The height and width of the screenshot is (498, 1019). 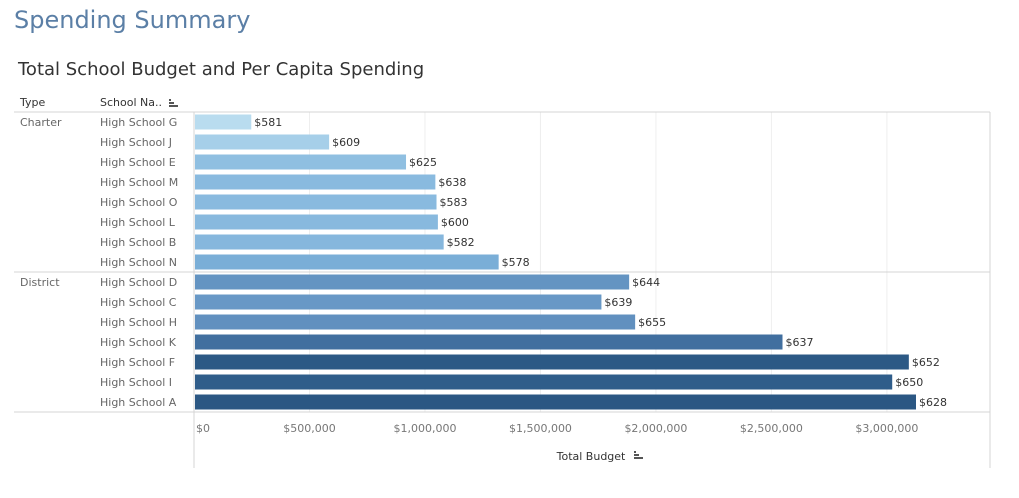 What do you see at coordinates (455, 222) in the screenshot?
I see `bar-value-label: $600` at bounding box center [455, 222].